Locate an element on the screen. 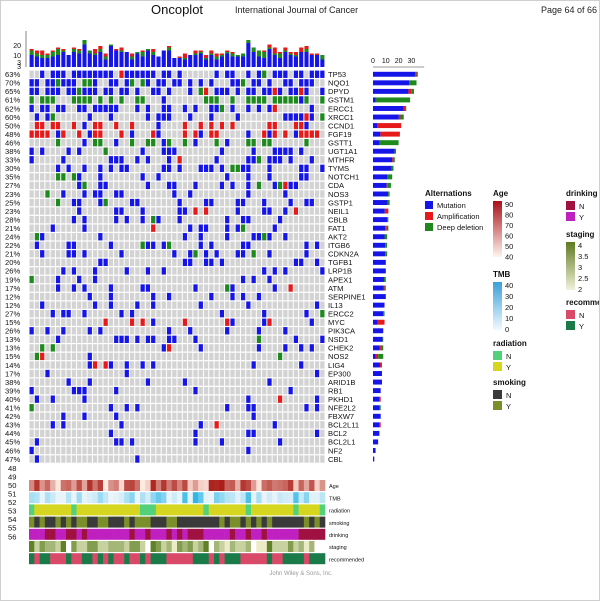  gene-label: MTHFR is located at coordinates (341, 160).